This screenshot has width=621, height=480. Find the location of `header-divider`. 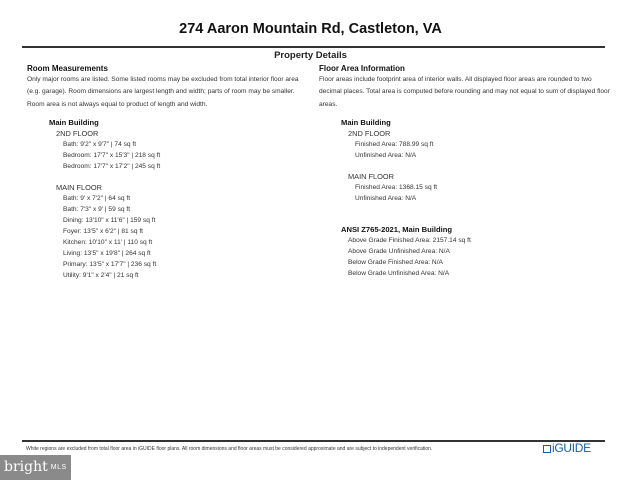

header-divider is located at coordinates (313, 47).